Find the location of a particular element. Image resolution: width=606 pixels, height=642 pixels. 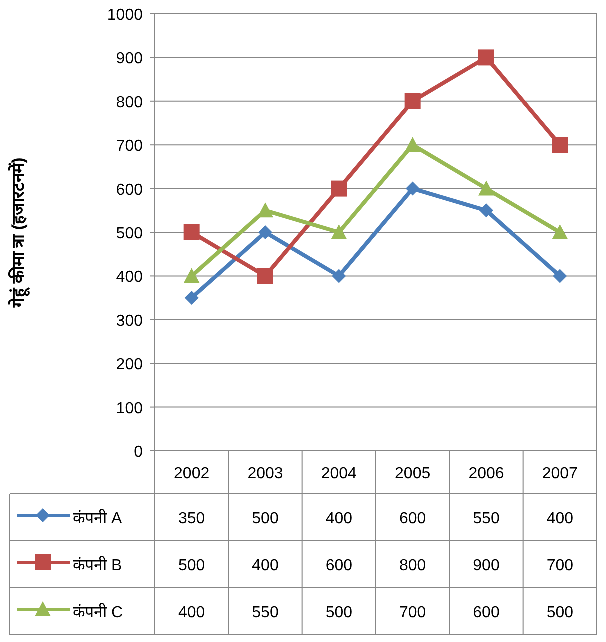

y-tick-label: 900 is located at coordinates (130, 59).